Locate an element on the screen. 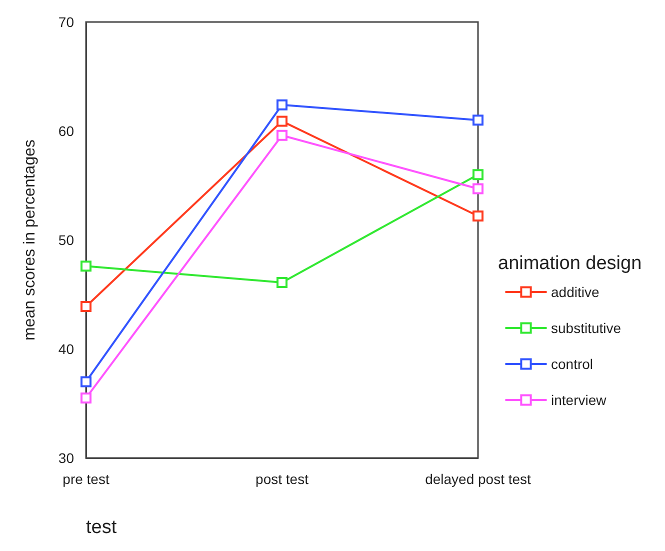 The image size is (665, 551). y-tick-label: 50 is located at coordinates (66, 240).